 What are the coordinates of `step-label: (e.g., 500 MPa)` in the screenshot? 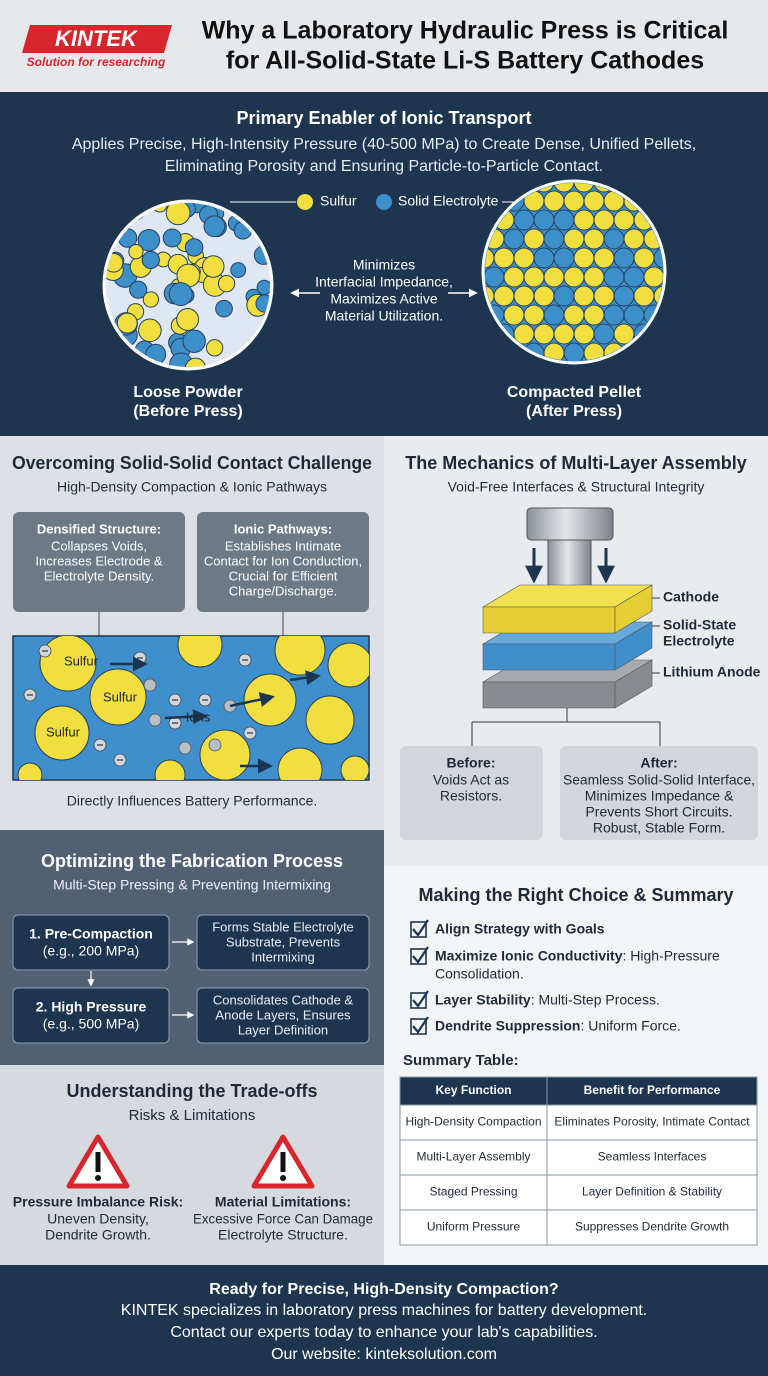 It's located at (91, 1024).